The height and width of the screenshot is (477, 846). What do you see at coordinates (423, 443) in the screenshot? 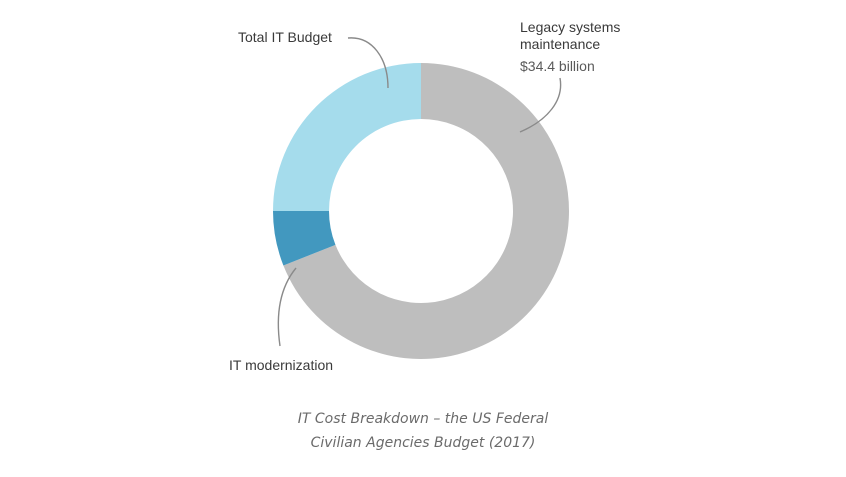
I see `chart-caption-line2: Civilian Agencies Budget (2017)` at bounding box center [423, 443].